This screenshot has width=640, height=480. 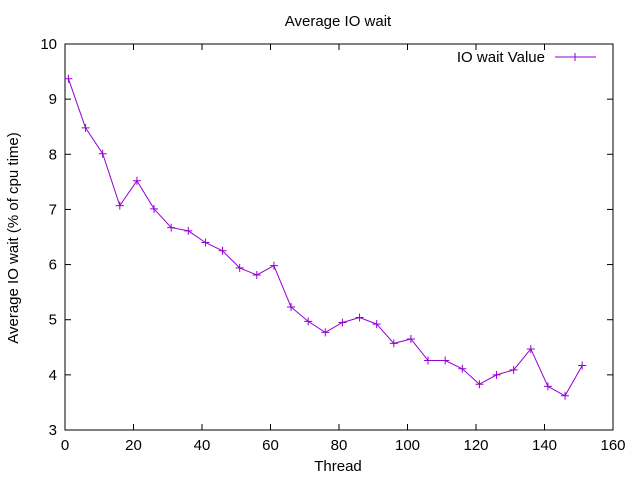 I want to click on x-axis-label: Thread, so click(x=338, y=466).